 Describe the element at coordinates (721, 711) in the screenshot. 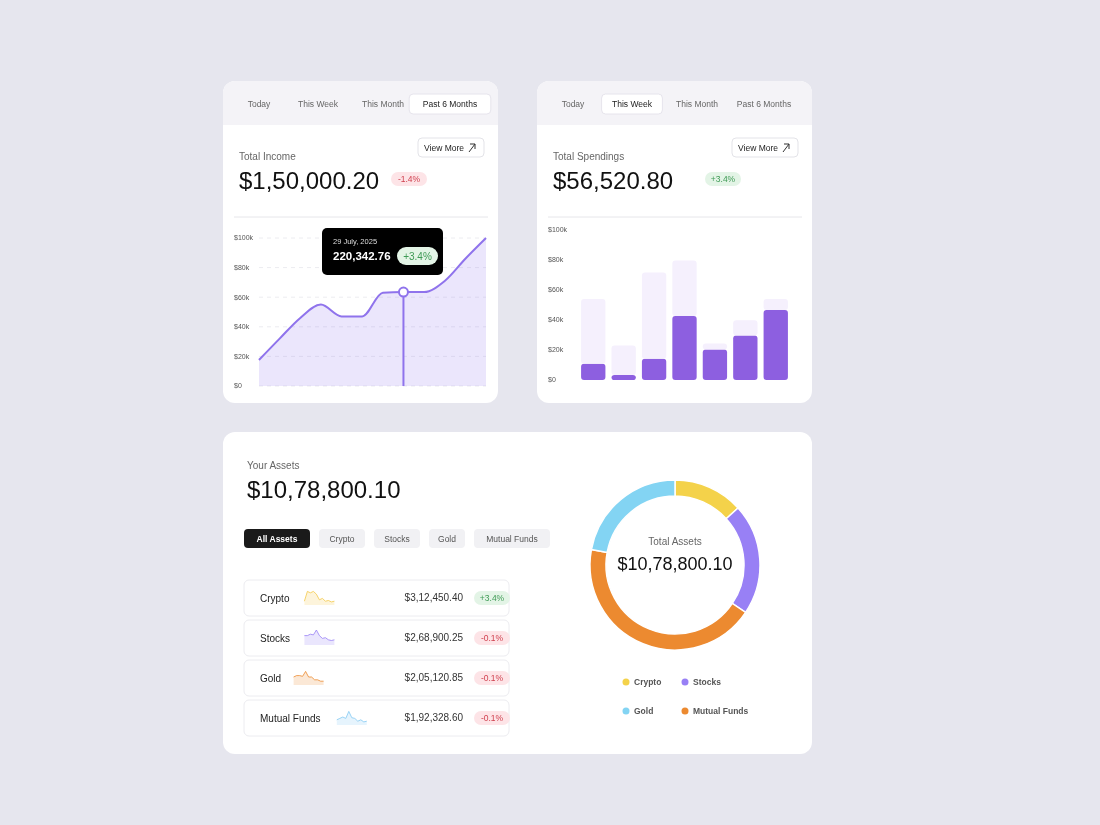

I see `legend-label: Mutual Funds` at that location.